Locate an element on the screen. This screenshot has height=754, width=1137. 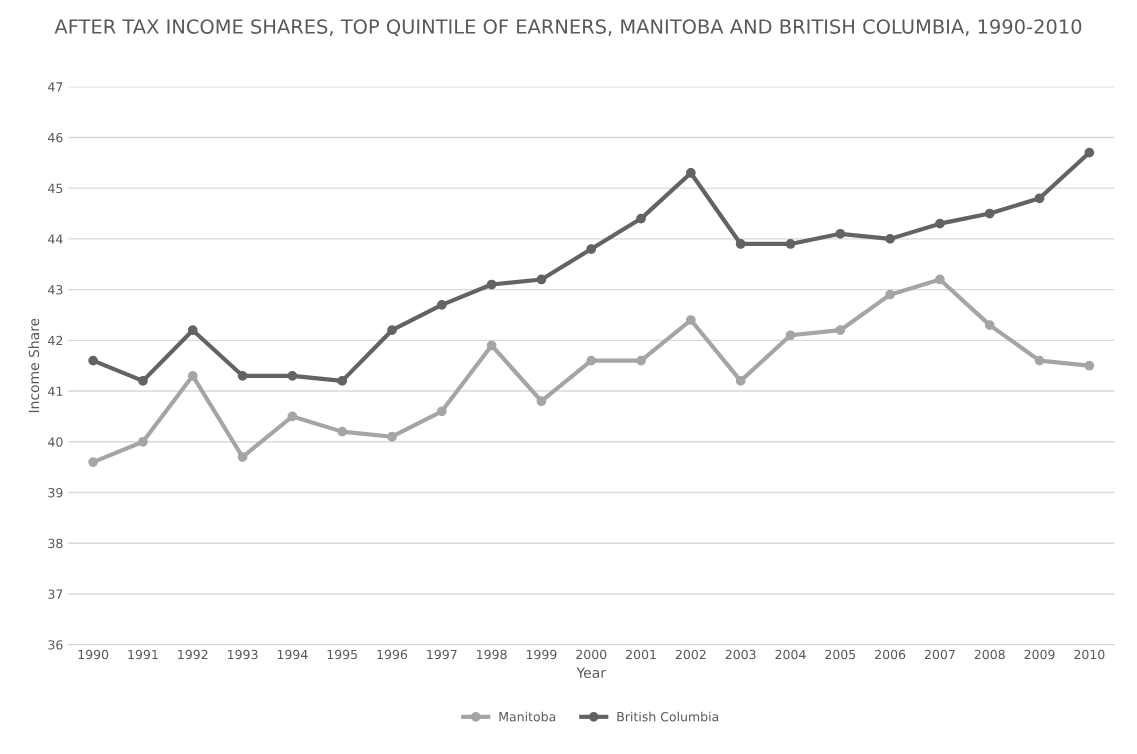
y-tick-label: 46 is located at coordinates (55, 137).